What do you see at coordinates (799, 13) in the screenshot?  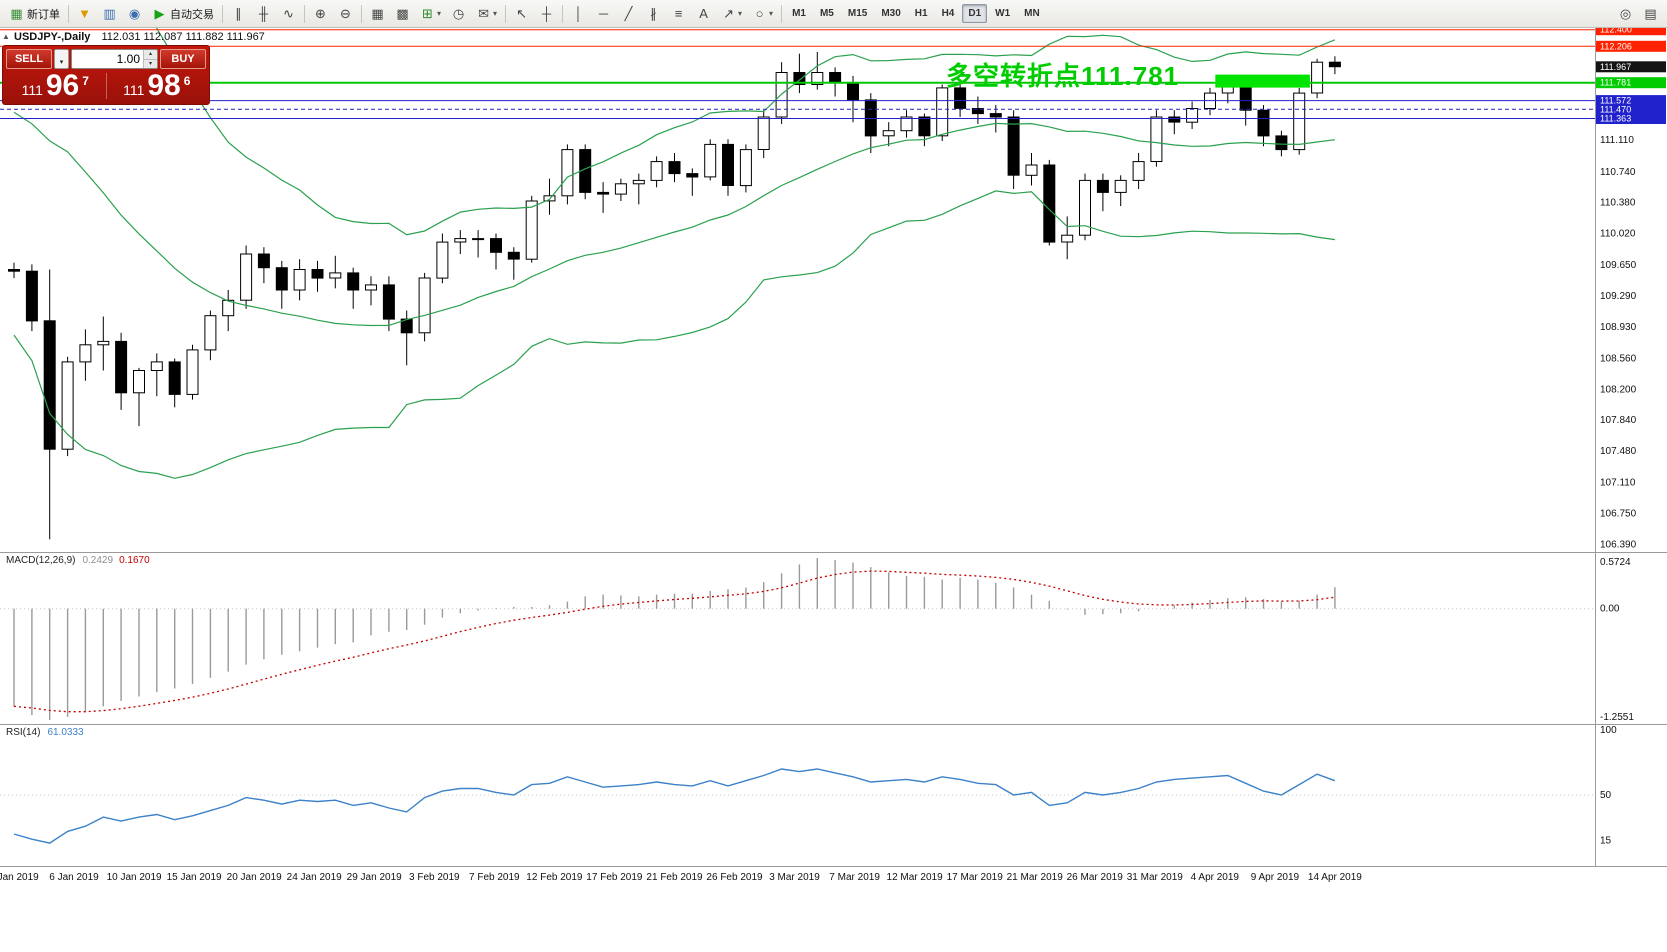 I see `timeframe-m1-button: M1` at bounding box center [799, 13].